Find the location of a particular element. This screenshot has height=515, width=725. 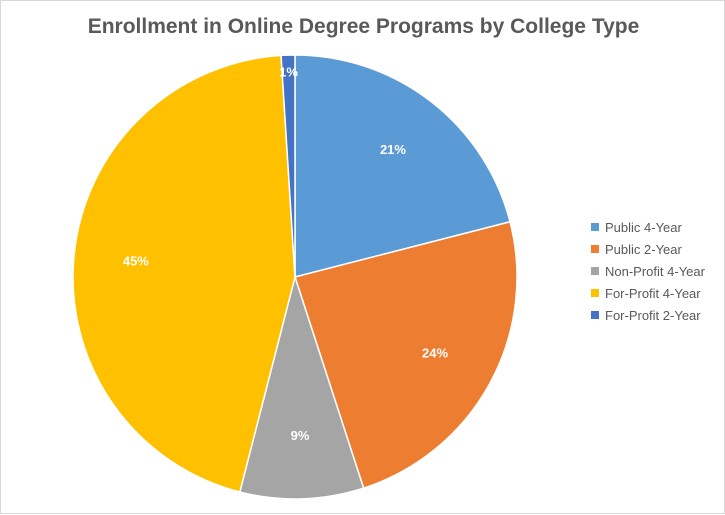

legend-item: Public 2-Year is located at coordinates (657, 249).